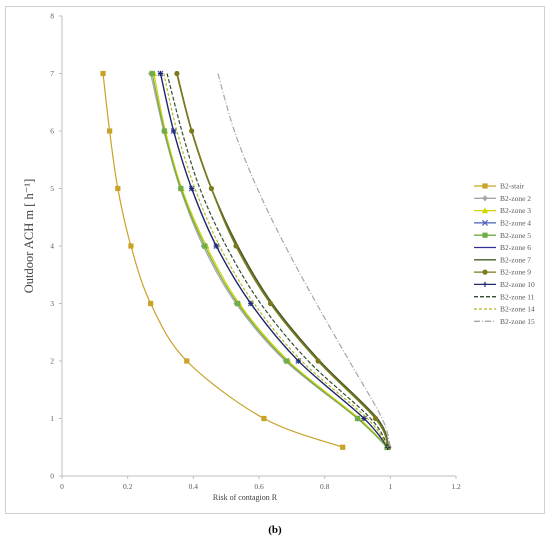 The image size is (550, 543). I want to click on x-tick-label: 0, so click(62, 486).